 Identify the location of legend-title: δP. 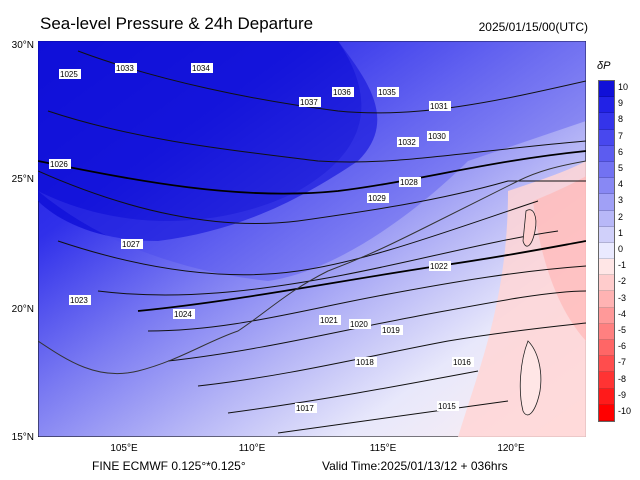
(604, 66).